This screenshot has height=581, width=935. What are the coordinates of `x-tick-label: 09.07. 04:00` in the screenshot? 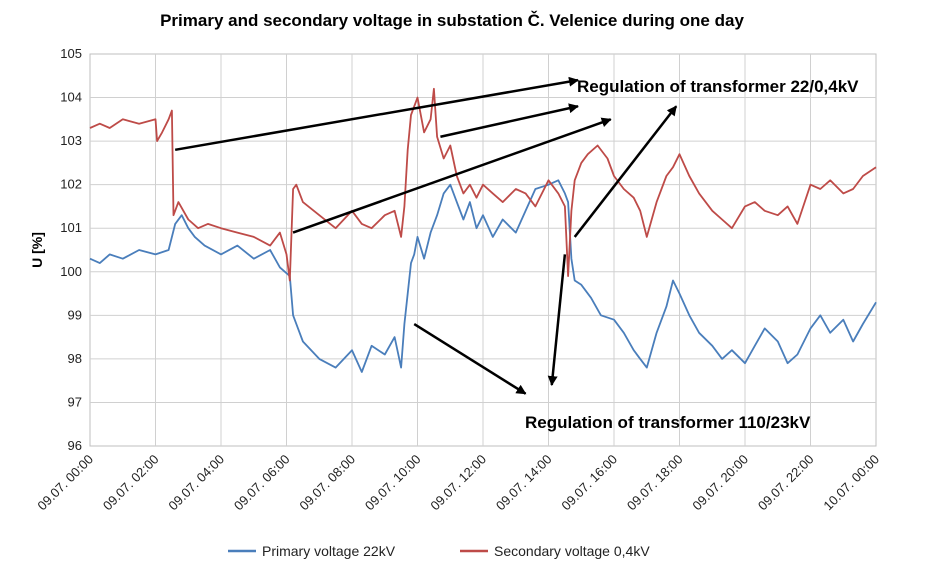 It's located at (196, 483).